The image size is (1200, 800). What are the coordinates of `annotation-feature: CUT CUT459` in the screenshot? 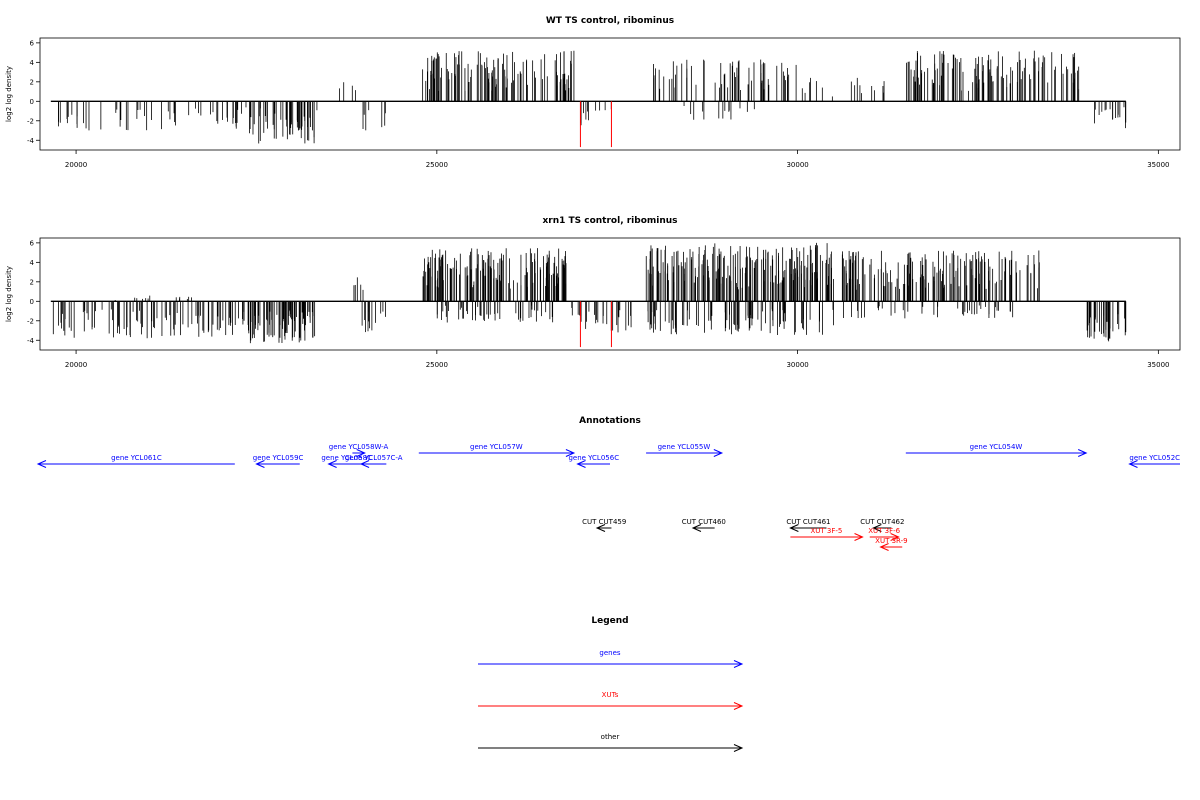 It's located at (604, 525).